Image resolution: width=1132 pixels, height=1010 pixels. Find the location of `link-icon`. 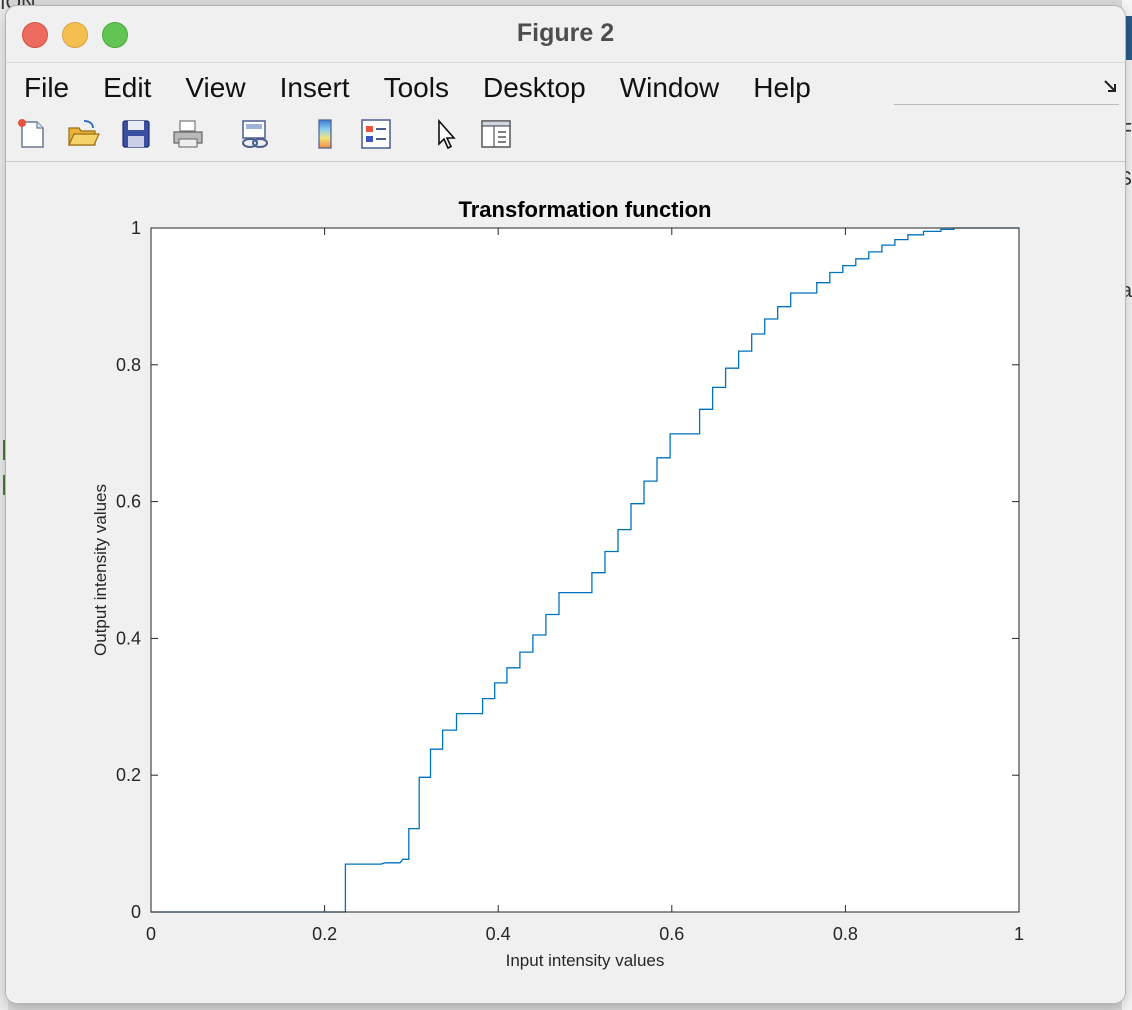

link-icon is located at coordinates (255, 134).